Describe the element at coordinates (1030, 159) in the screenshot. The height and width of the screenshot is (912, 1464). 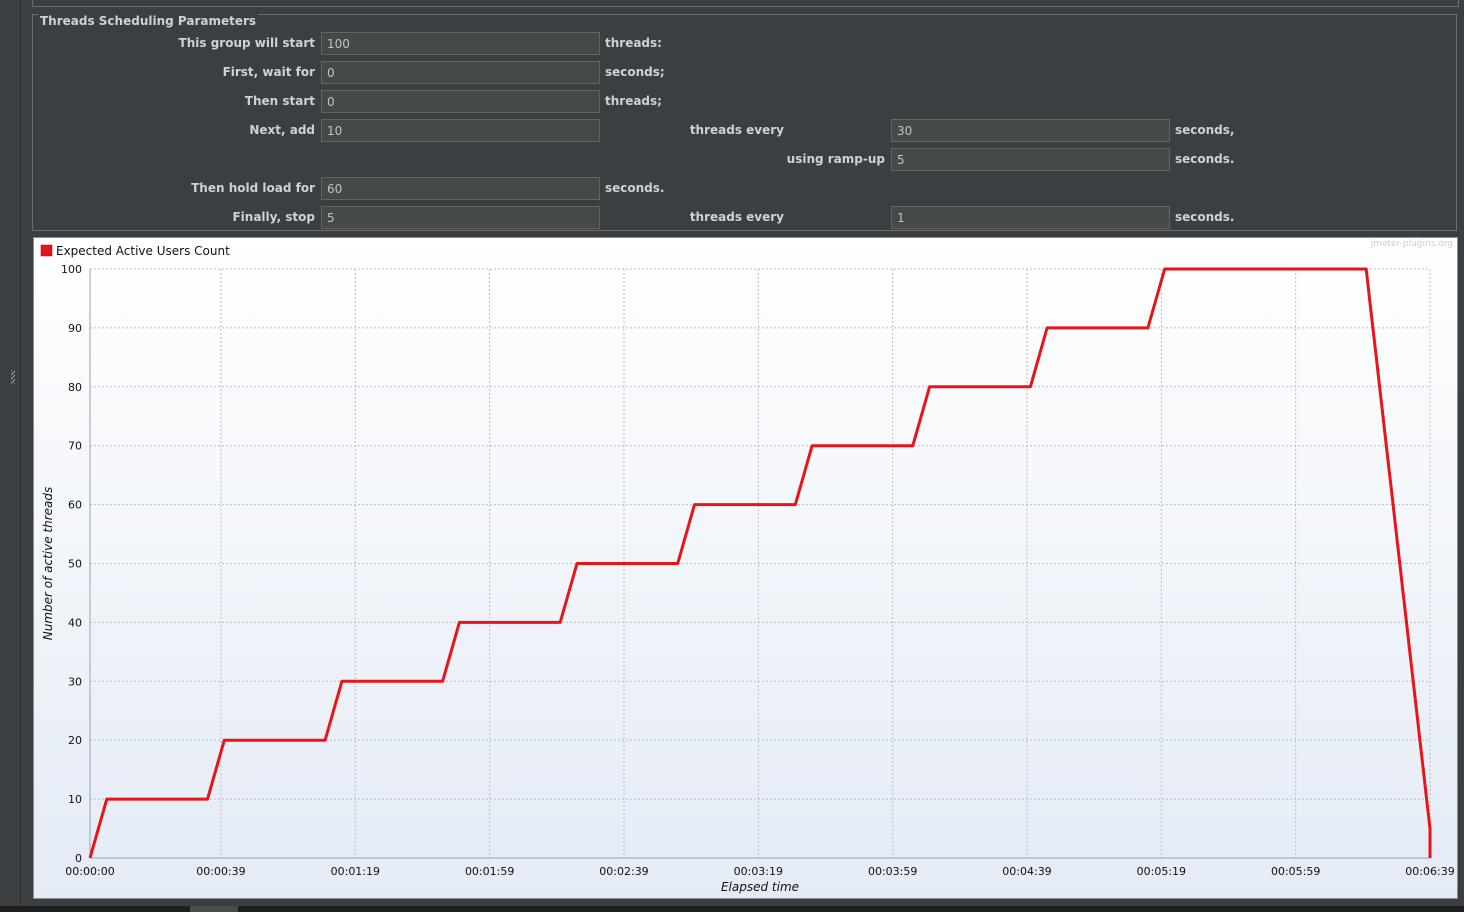
I see `ramp-up-input` at that location.